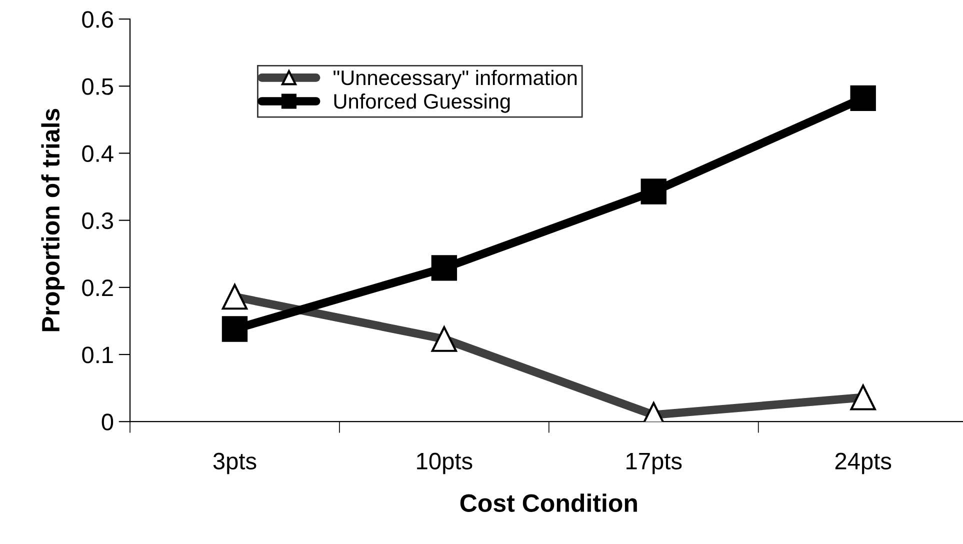  I want to click on legend-label: Unforced Guessing, so click(422, 103).